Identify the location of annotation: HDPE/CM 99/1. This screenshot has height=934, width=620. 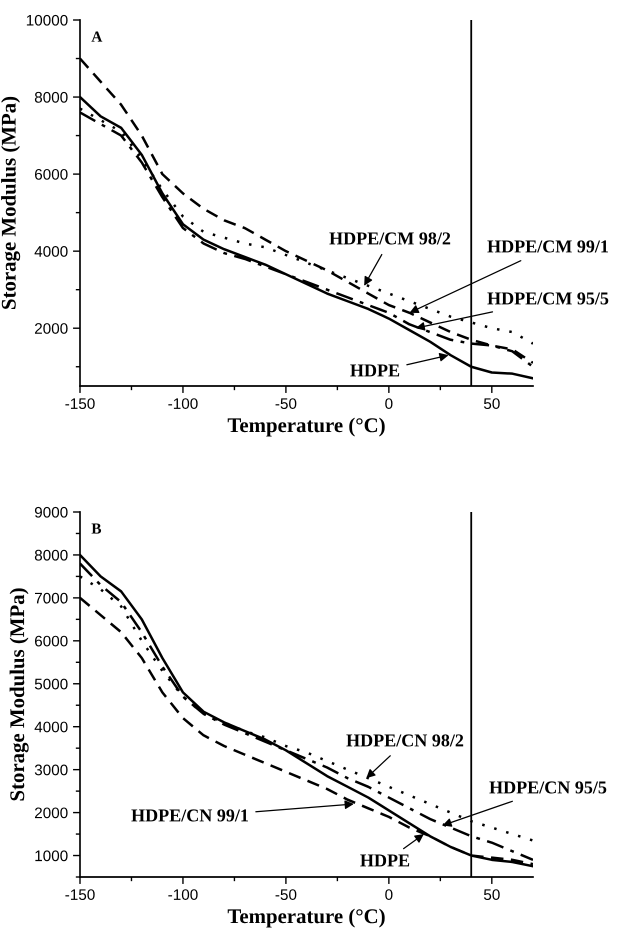
(547, 246).